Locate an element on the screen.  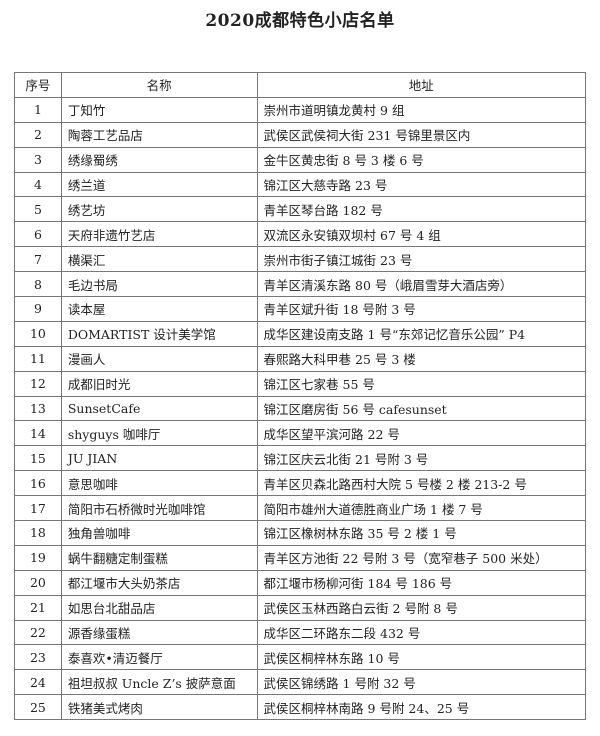
index-cell: 6 is located at coordinates (38, 234).